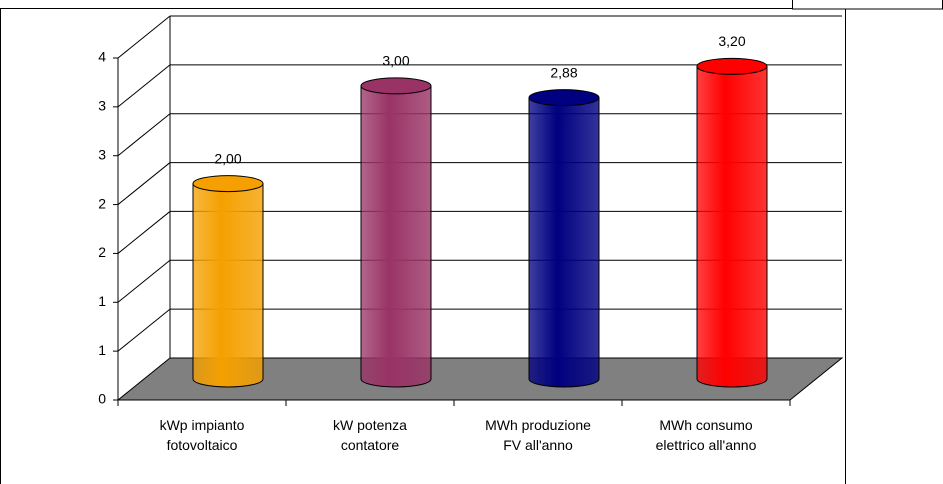 Image resolution: width=943 pixels, height=484 pixels. What do you see at coordinates (370, 435) in the screenshot?
I see `x-tick-label: kW potenza contatore` at bounding box center [370, 435].